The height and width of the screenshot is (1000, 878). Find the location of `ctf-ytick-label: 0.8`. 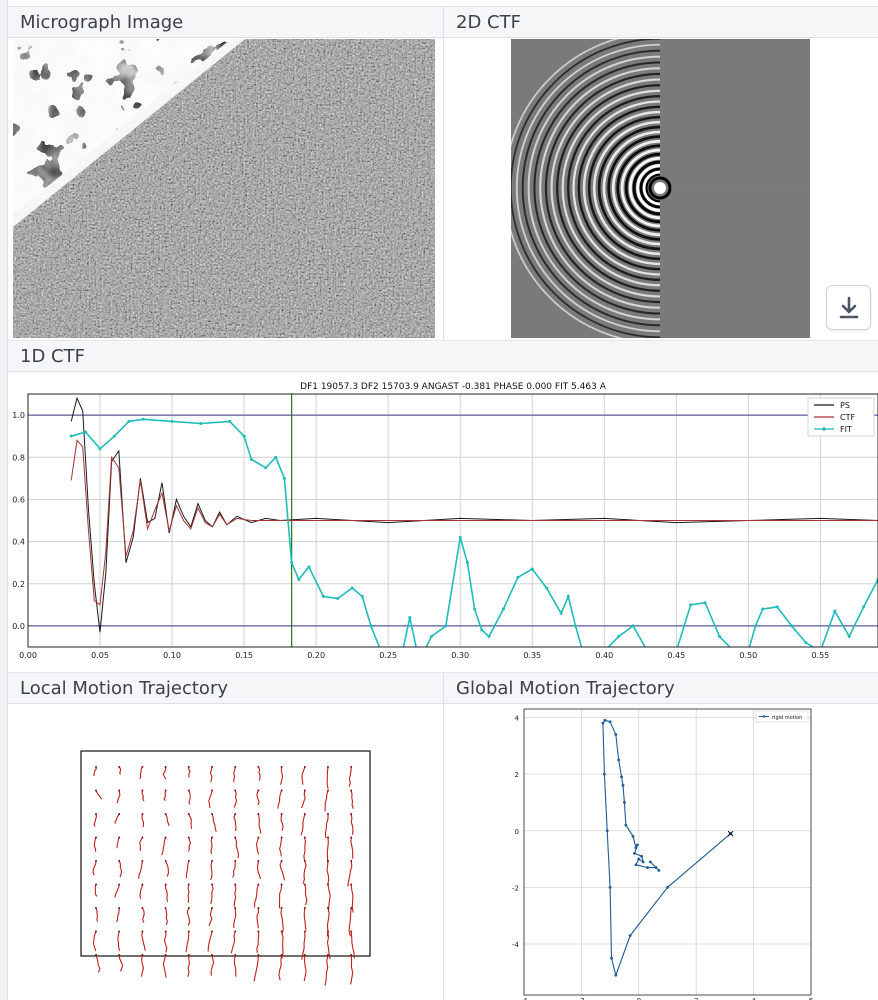

ctf-ytick-label: 0.8 is located at coordinates (18, 457).